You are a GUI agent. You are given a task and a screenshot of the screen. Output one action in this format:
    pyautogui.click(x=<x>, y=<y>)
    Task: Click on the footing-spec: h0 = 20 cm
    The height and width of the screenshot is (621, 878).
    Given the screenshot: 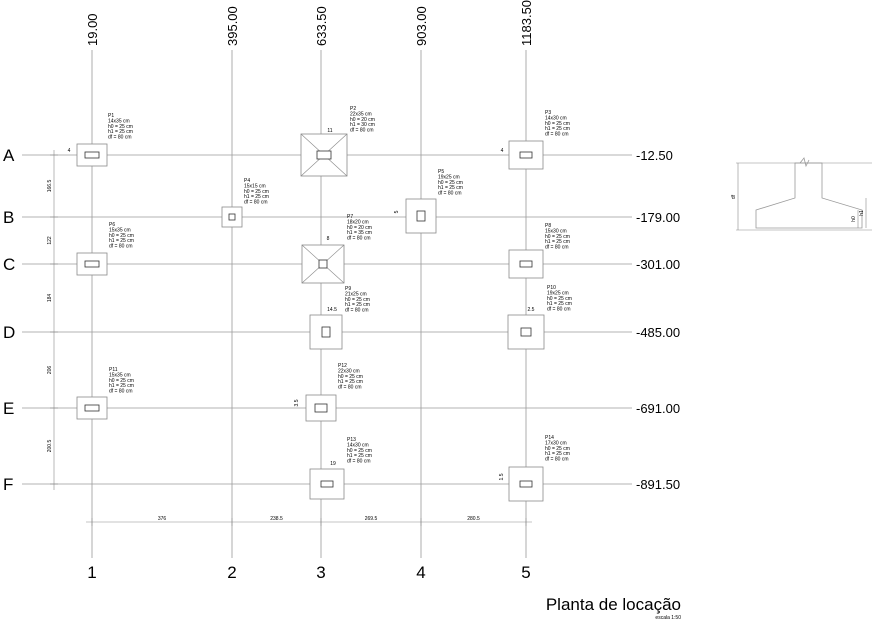 What is the action you would take?
    pyautogui.click(x=359, y=228)
    